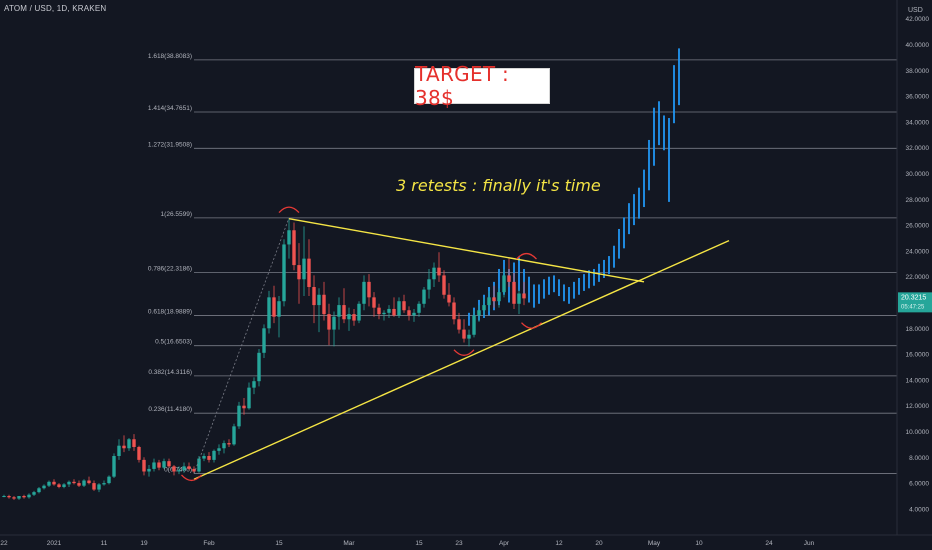  I want to click on price-tick: 28.0000, so click(918, 200).